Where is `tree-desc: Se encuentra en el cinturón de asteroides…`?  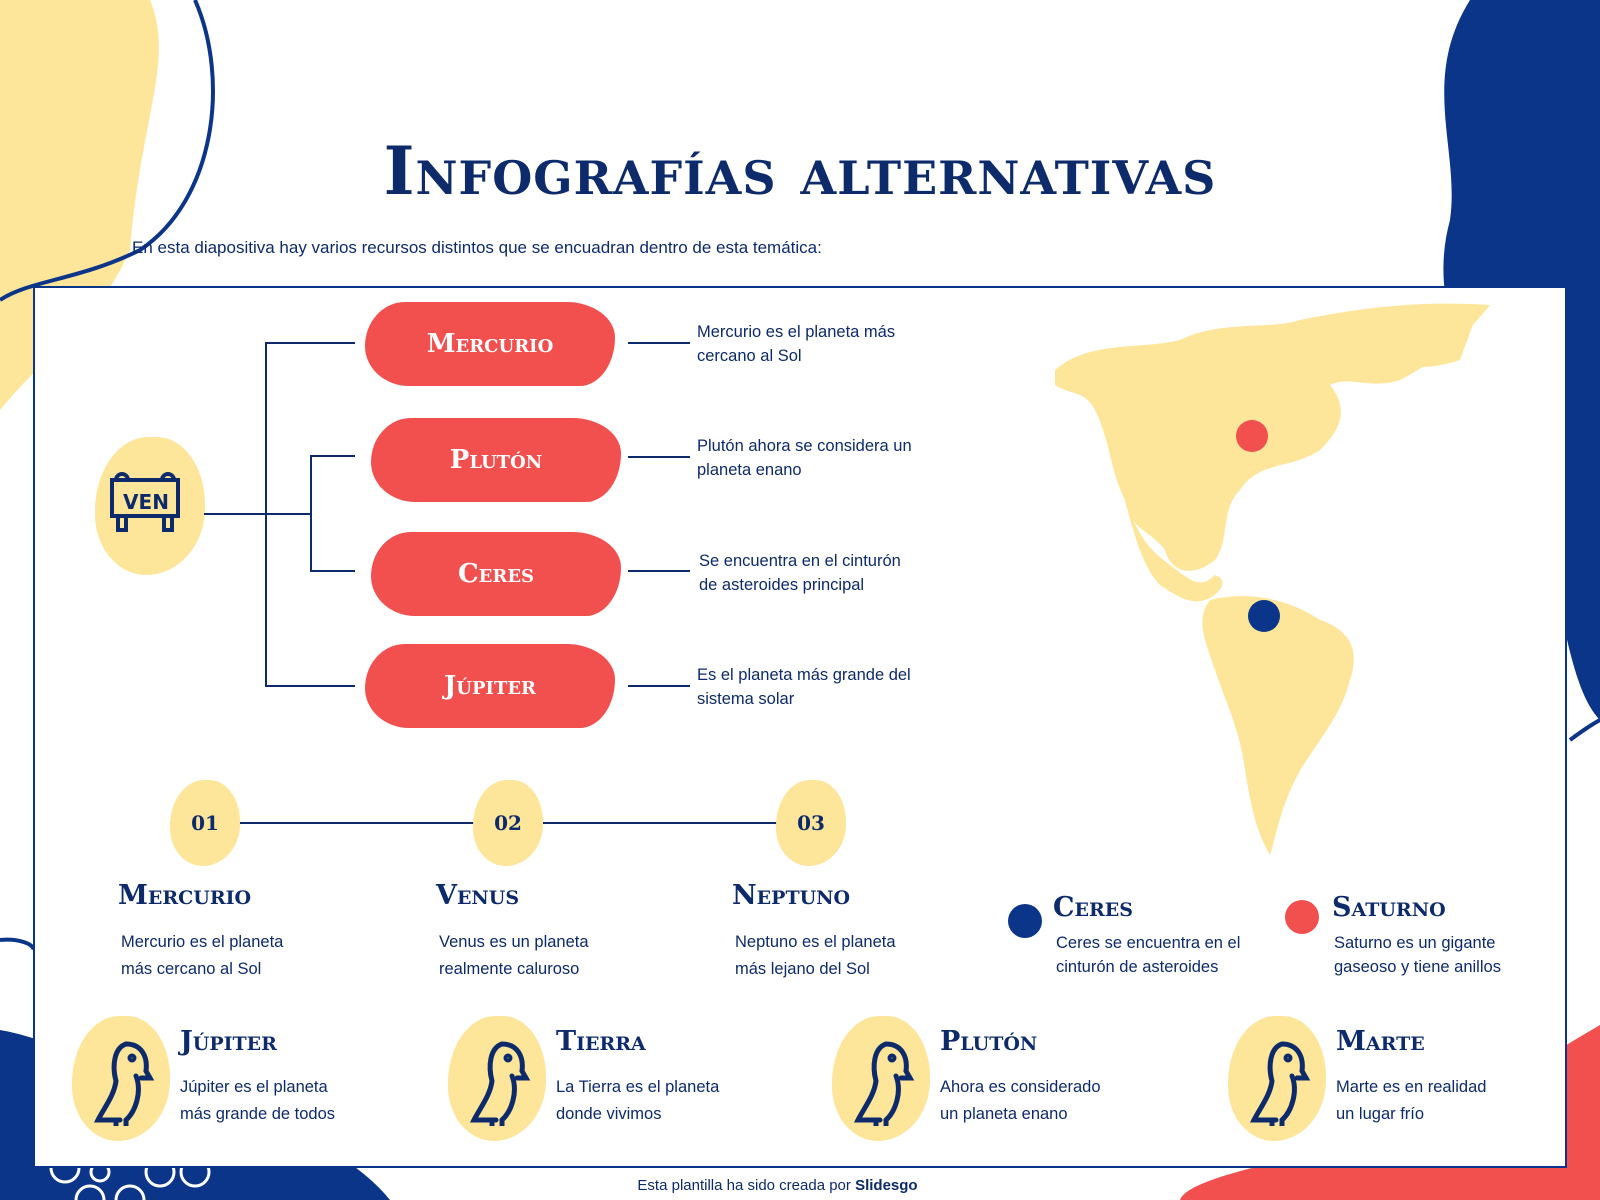
tree-desc: Se encuentra en el cinturón de asteroides… is located at coordinates (800, 573).